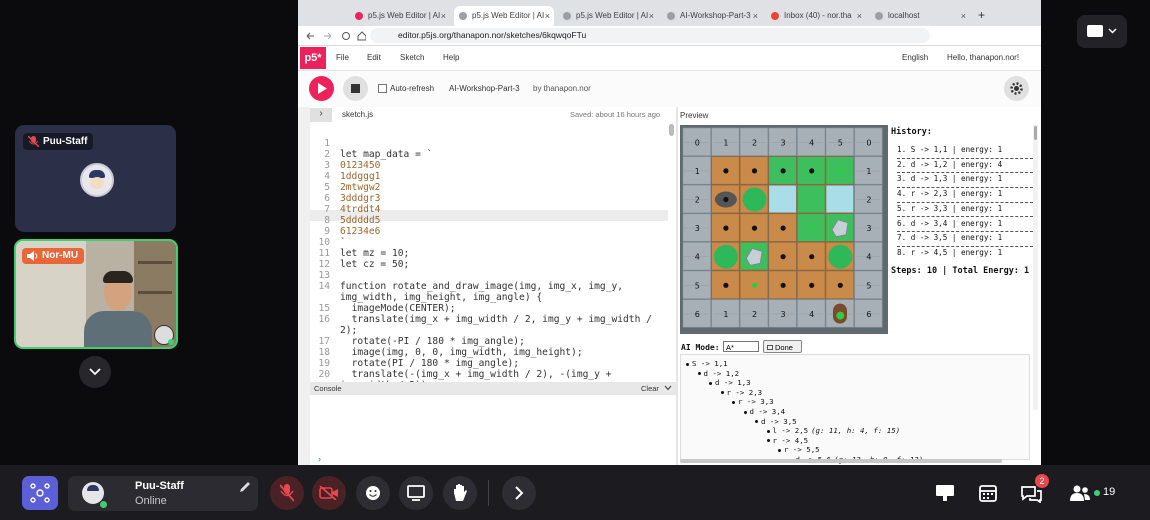  I want to click on tree-node: l -> 2,5 (g: 11, h: 4, f: 15), so click(833, 431).